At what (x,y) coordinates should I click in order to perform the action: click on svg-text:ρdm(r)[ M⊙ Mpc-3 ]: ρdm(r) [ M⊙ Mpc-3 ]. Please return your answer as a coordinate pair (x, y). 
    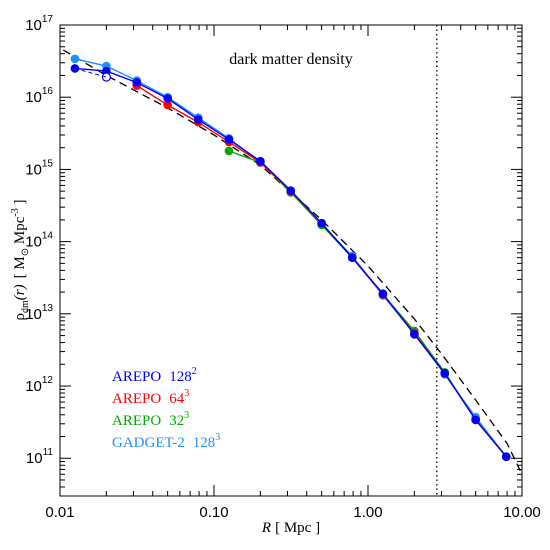
    Looking at the image, I should click on (20, 260).